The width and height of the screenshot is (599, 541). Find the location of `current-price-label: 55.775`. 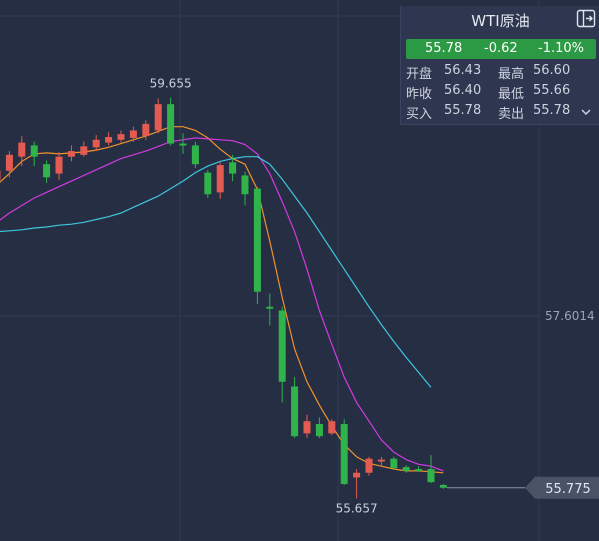

current-price-label: 55.775 is located at coordinates (568, 489).